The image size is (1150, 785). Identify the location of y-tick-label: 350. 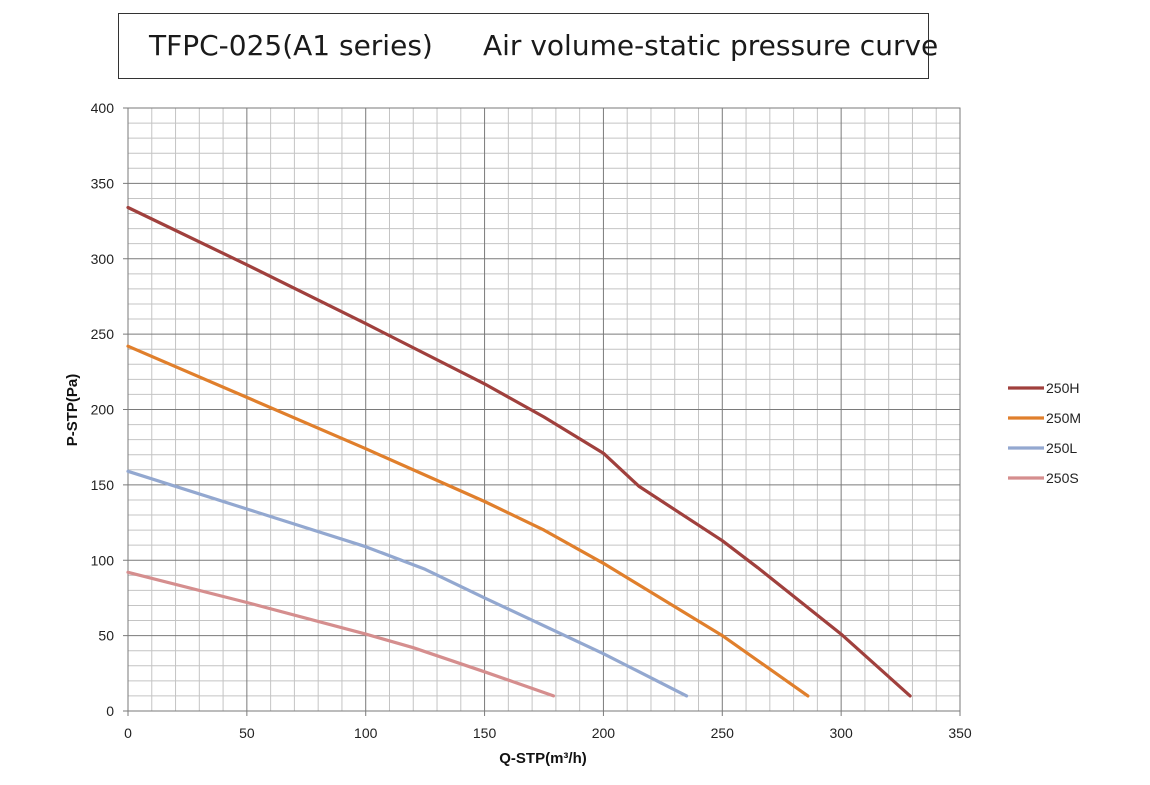
(103, 183).